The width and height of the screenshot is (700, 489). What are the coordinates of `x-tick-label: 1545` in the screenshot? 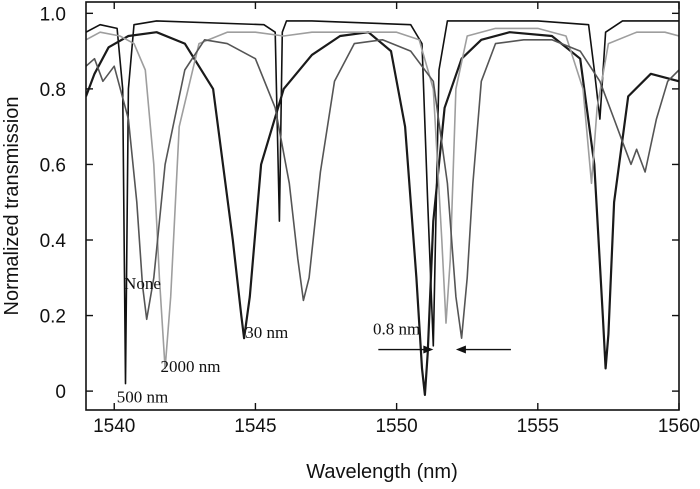 It's located at (255, 426).